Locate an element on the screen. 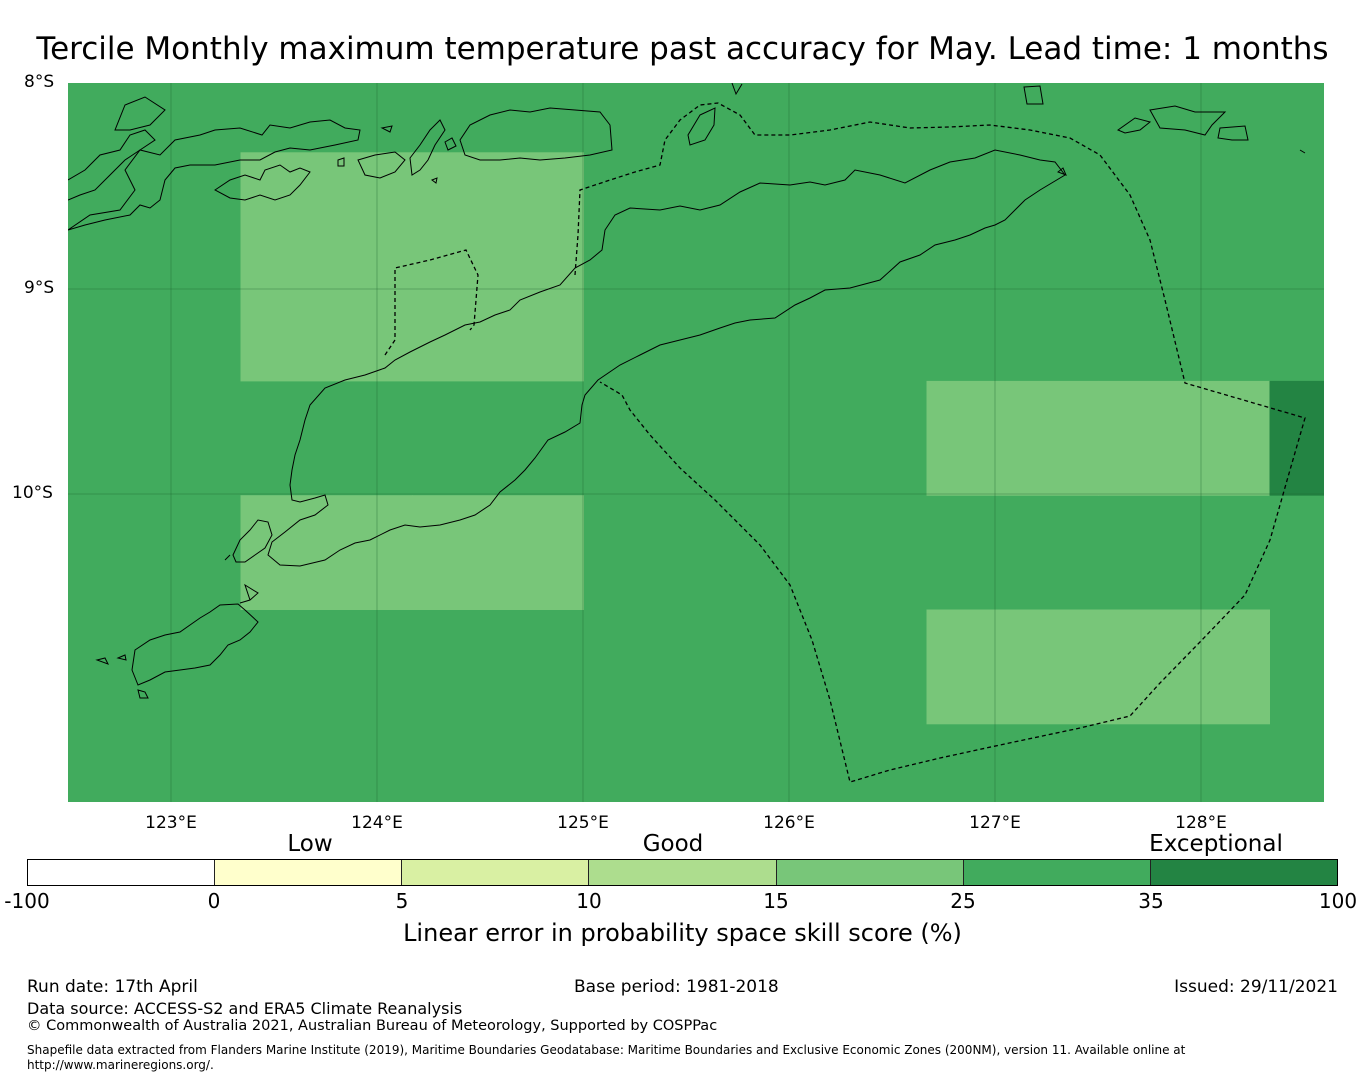  issued-date: Issued: 29/11/2021 is located at coordinates (1256, 987).